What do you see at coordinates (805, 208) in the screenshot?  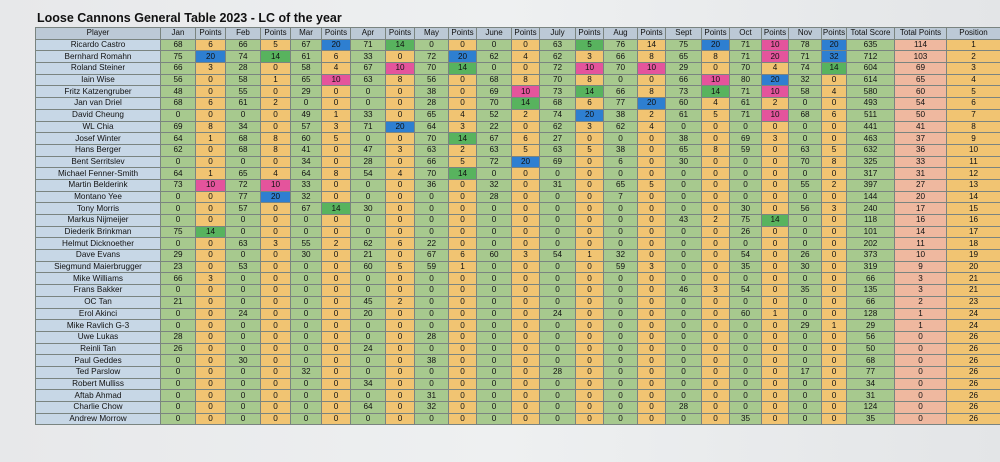 I see `score-cell: 56` at bounding box center [805, 208].